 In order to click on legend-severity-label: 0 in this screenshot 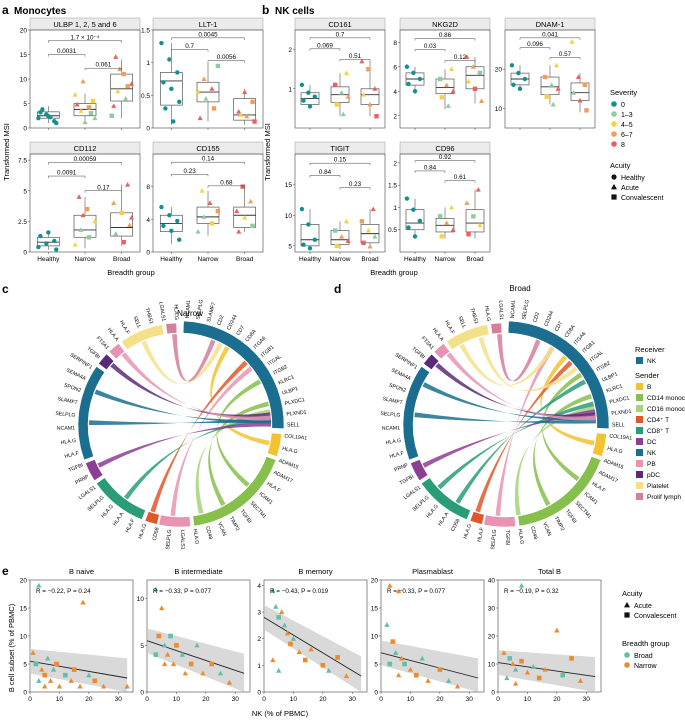, I will do `click(623, 105)`.